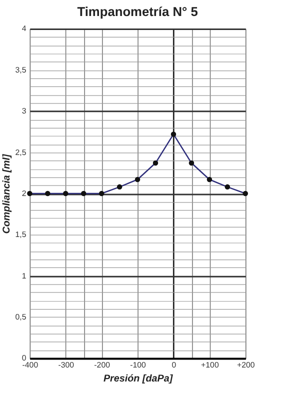 The height and width of the screenshot is (393, 283). I want to click on x-tick-label: 0, so click(174, 365).